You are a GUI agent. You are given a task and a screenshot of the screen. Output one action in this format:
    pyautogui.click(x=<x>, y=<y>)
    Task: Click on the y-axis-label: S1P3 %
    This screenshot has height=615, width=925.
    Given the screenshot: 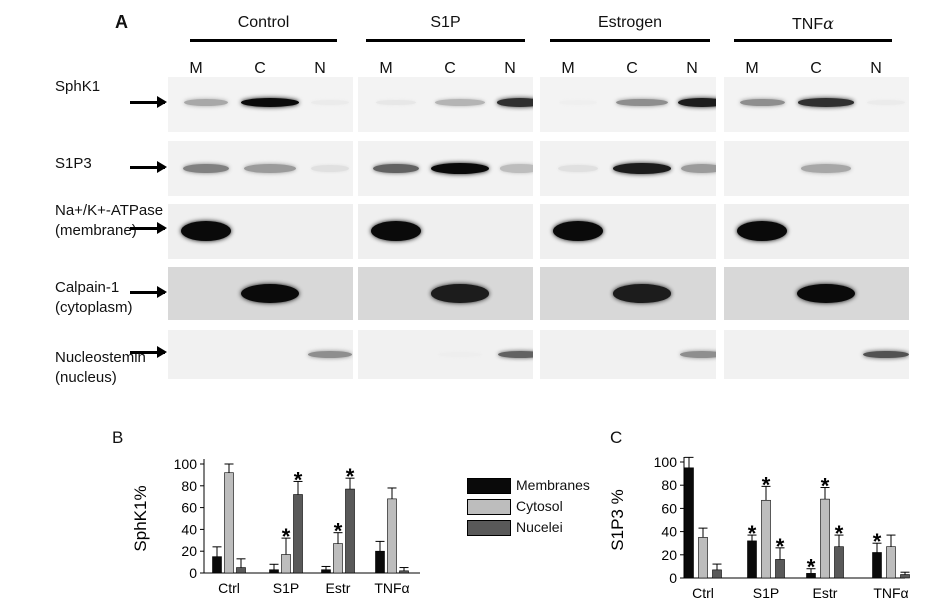 What is the action you would take?
    pyautogui.click(x=617, y=519)
    